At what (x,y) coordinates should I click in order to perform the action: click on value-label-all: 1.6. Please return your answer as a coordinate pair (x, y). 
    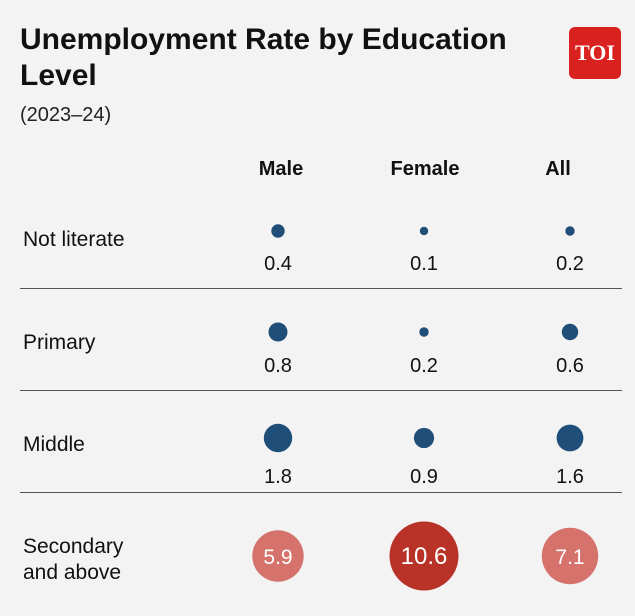
    Looking at the image, I should click on (570, 477).